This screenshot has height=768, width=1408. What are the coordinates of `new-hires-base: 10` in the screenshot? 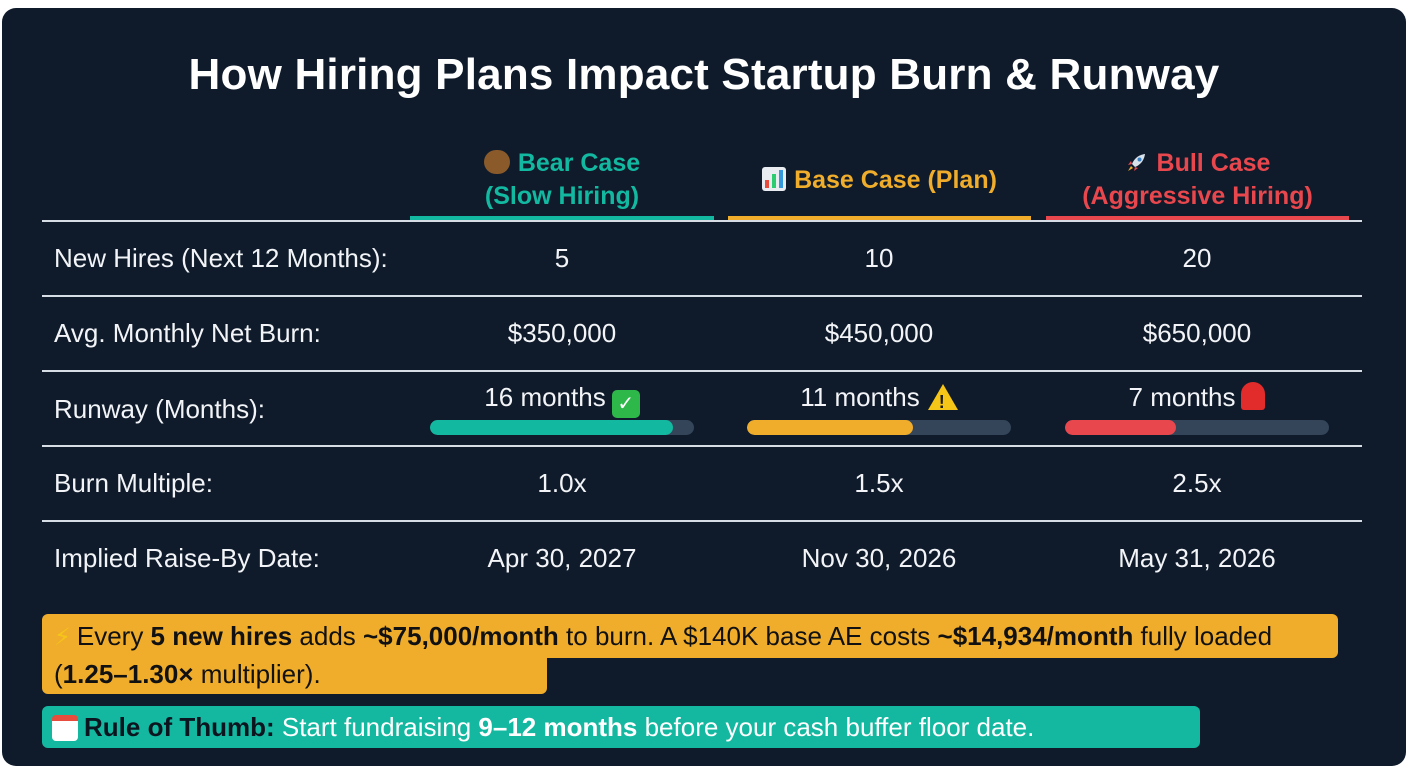 It's located at (879, 258).